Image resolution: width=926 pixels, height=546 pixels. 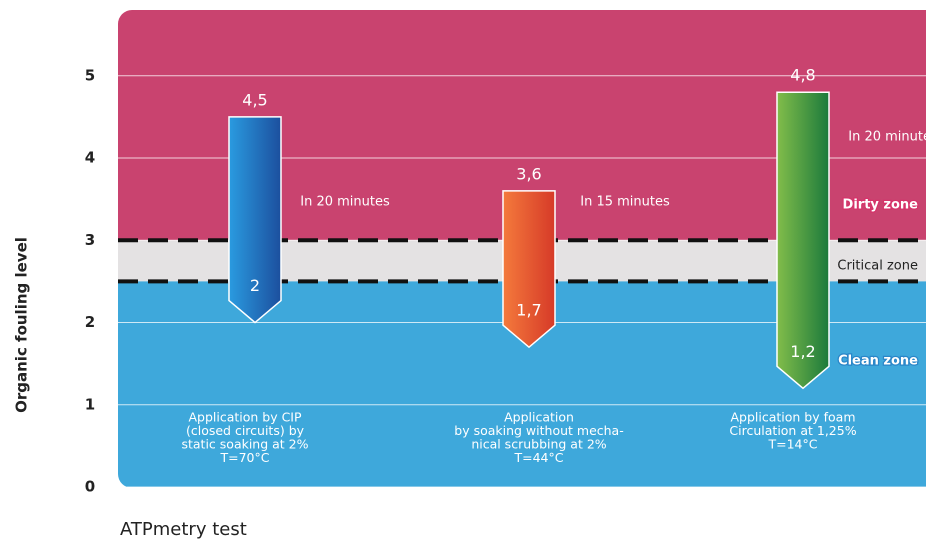 I want to click on category-label: Circulation at 1,25%, so click(x=792, y=430).